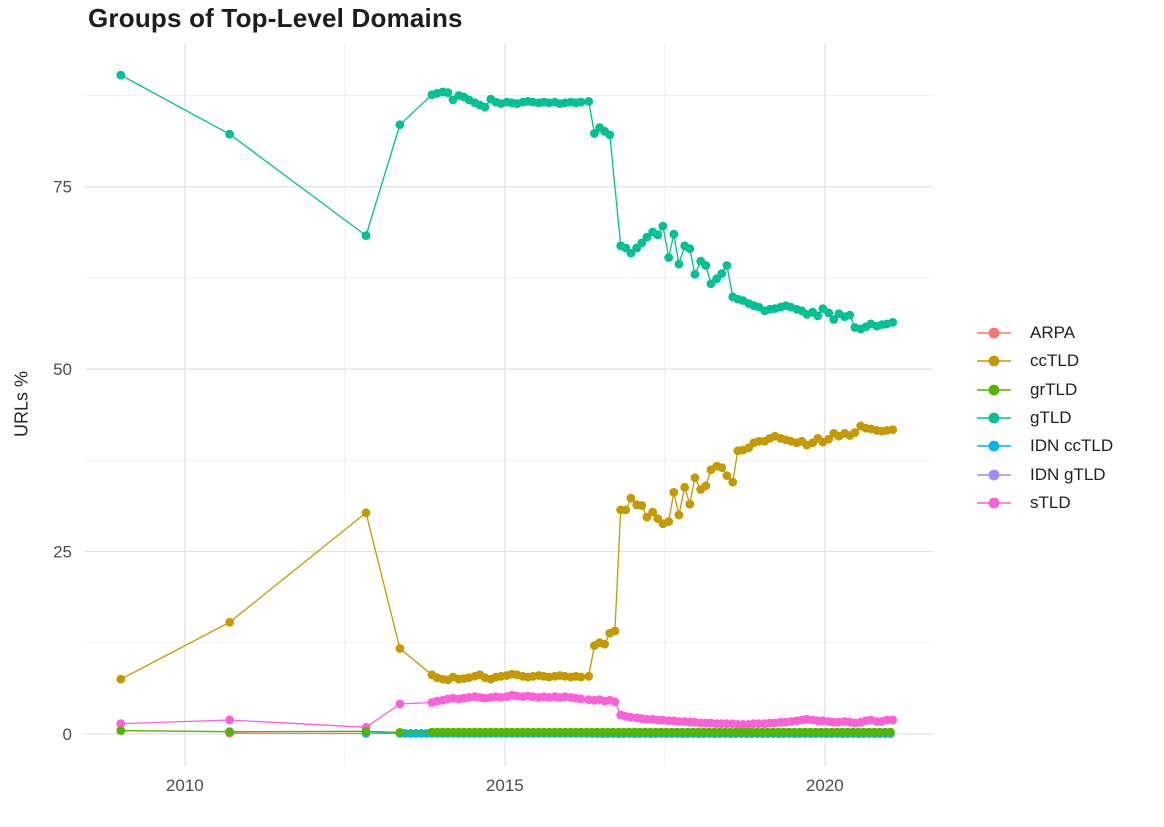  I want to click on series-arpa, so click(298, 733).